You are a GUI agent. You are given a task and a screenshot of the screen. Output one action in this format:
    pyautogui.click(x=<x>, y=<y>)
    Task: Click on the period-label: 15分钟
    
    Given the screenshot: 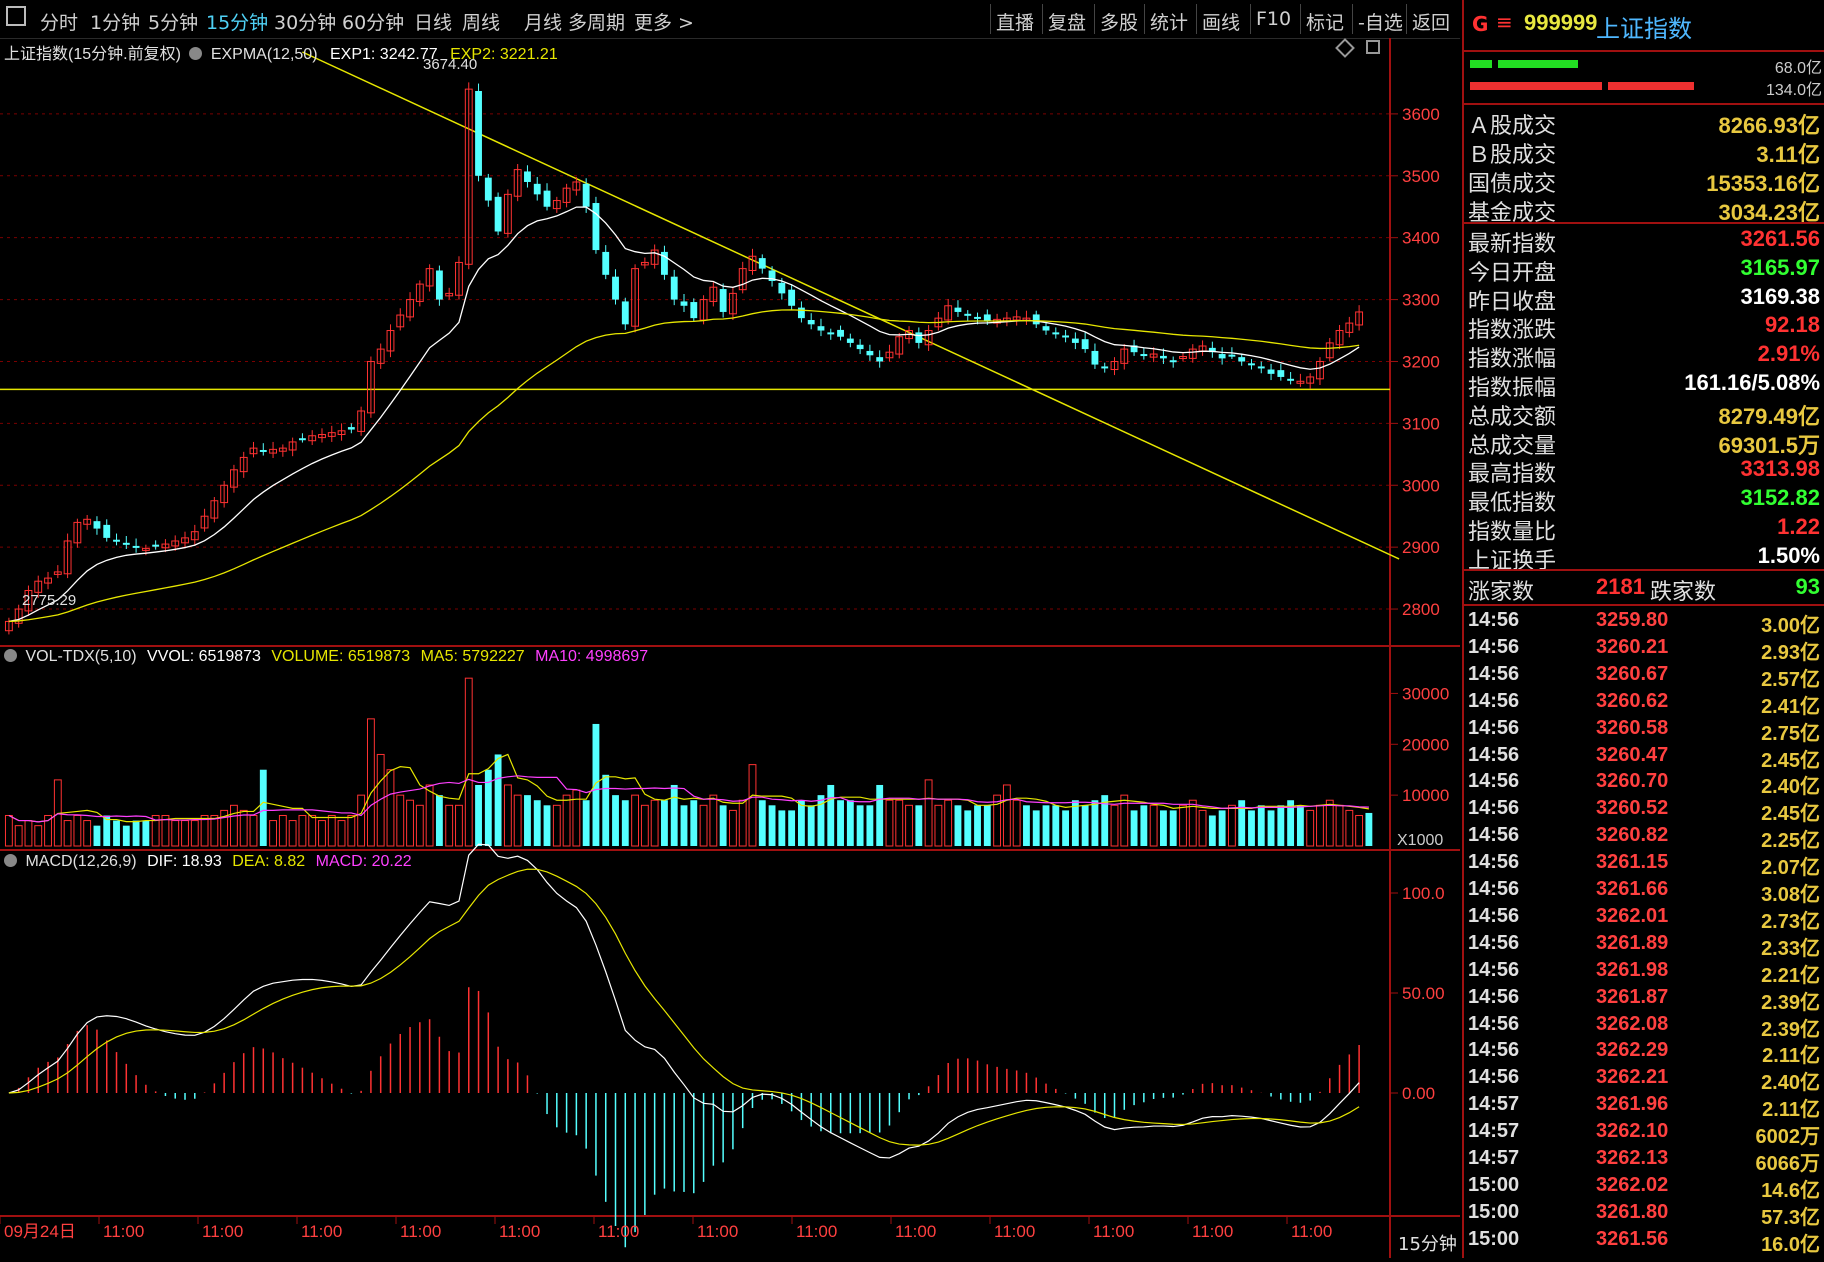 What is the action you would take?
    pyautogui.click(x=1427, y=1244)
    